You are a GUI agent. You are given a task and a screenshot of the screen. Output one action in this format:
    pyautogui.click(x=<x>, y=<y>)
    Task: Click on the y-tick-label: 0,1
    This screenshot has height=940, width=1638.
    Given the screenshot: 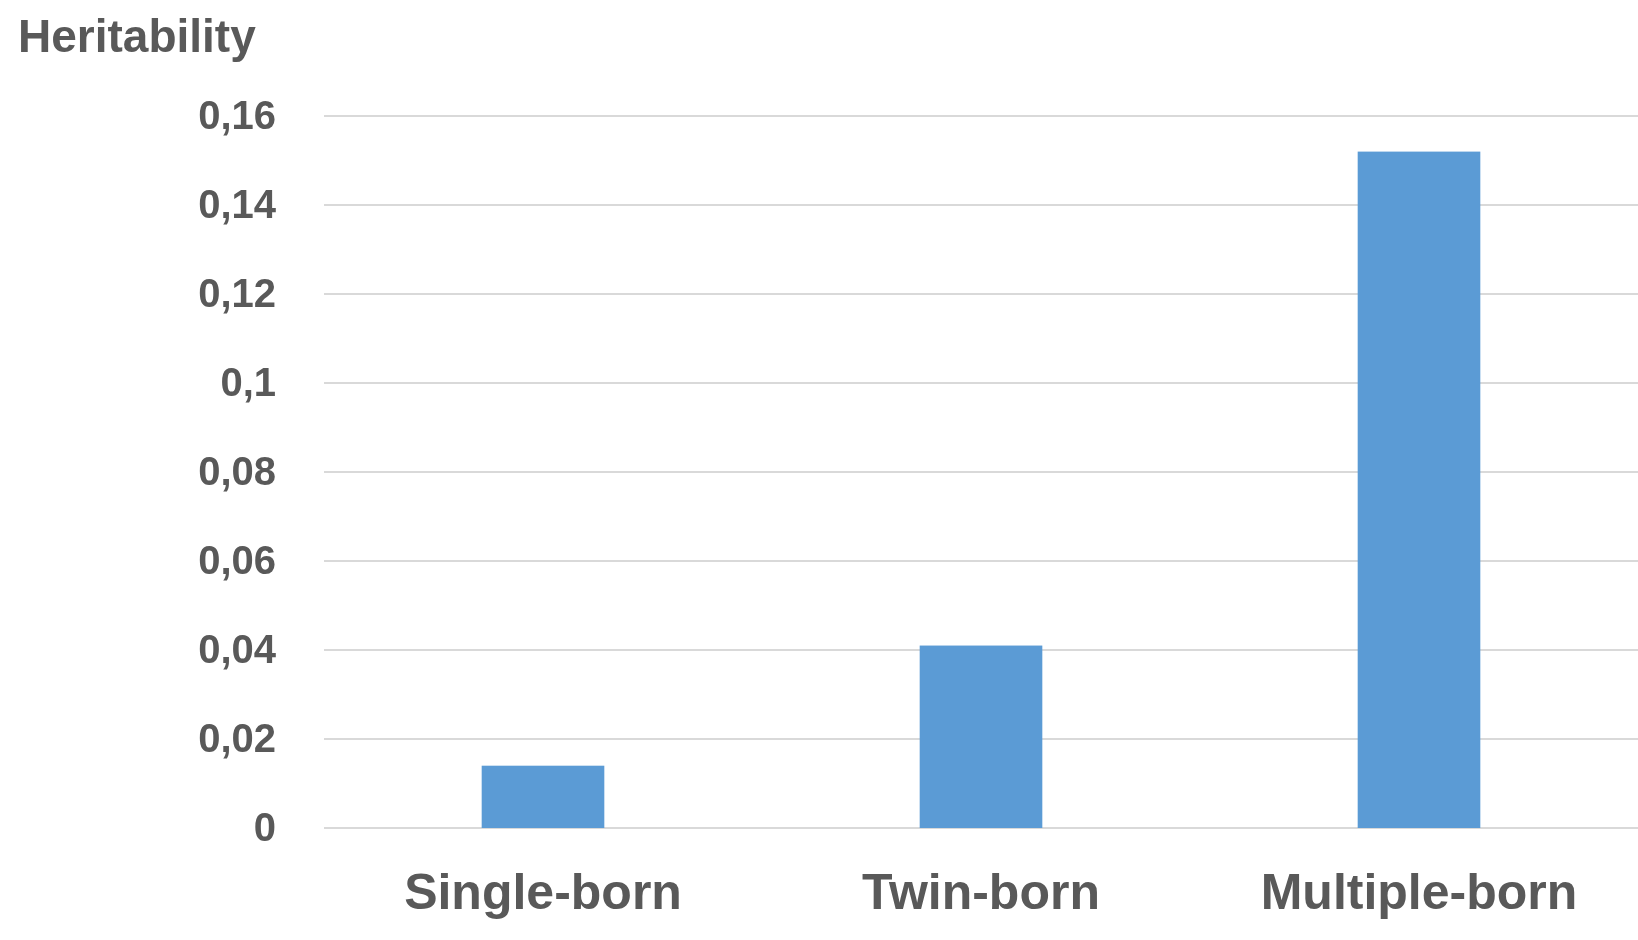 What is the action you would take?
    pyautogui.click(x=248, y=382)
    